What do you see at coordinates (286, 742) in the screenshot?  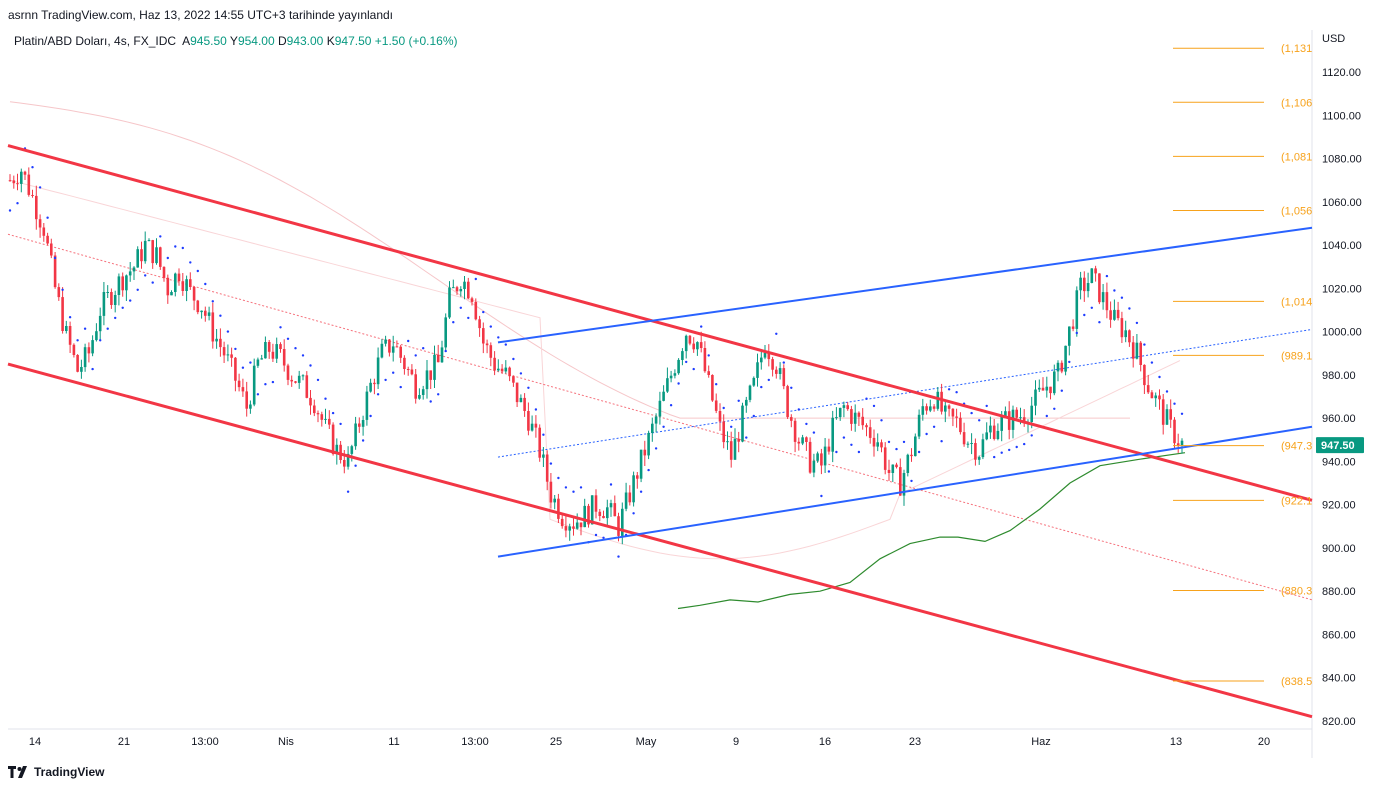 I see `x-tick-label: Nis` at bounding box center [286, 742].